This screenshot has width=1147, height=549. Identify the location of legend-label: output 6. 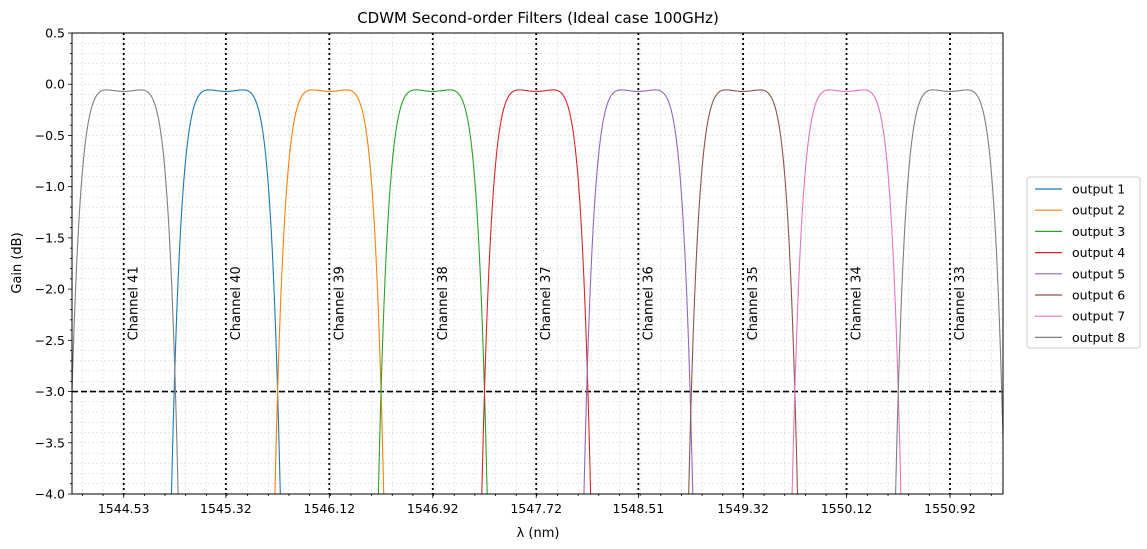
(1098, 295).